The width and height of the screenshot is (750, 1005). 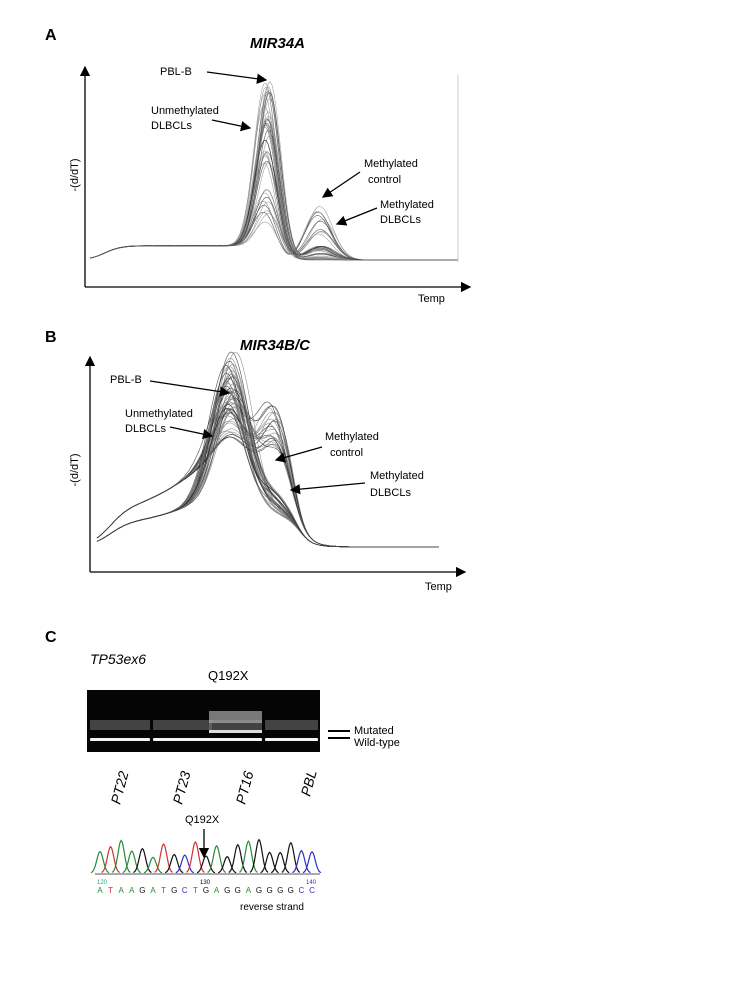 I want to click on band-label: Wild-type, so click(x=377, y=743).